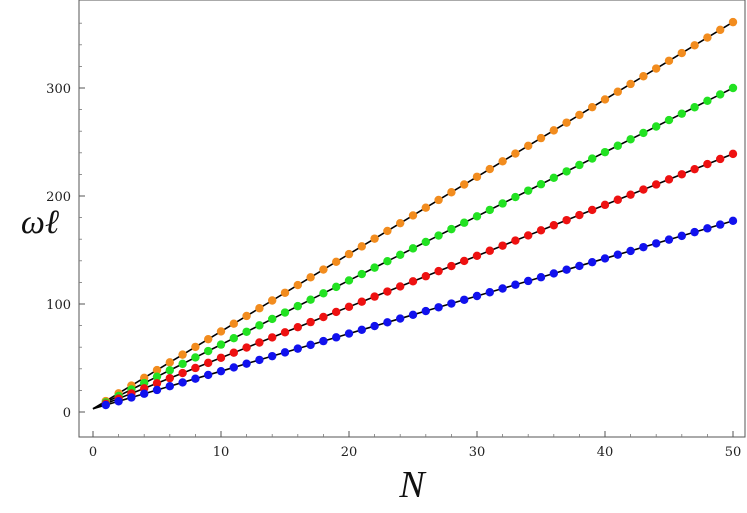 The image size is (747, 513). I want to click on y-tick-label: 100, so click(58, 305).